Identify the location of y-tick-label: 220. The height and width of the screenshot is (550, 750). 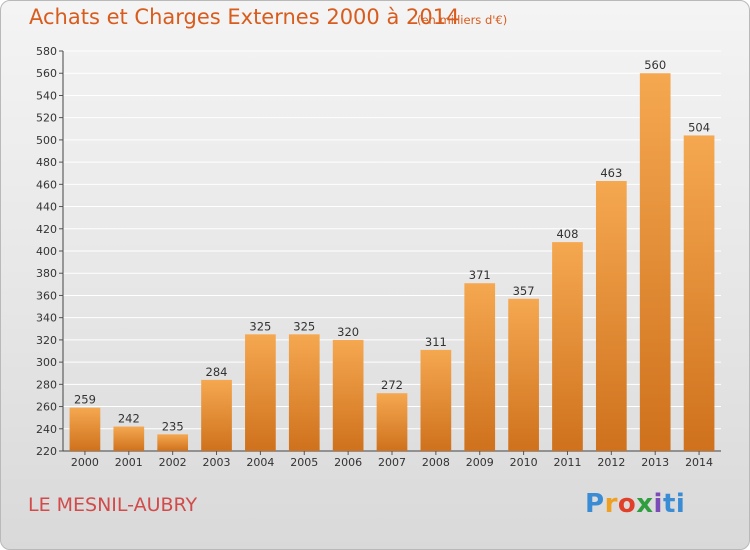
(46, 451).